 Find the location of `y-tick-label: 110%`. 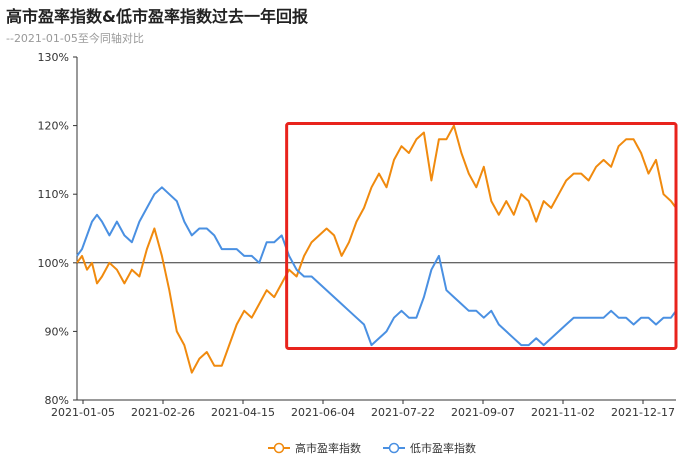

y-tick-label: 110% is located at coordinates (53, 194).